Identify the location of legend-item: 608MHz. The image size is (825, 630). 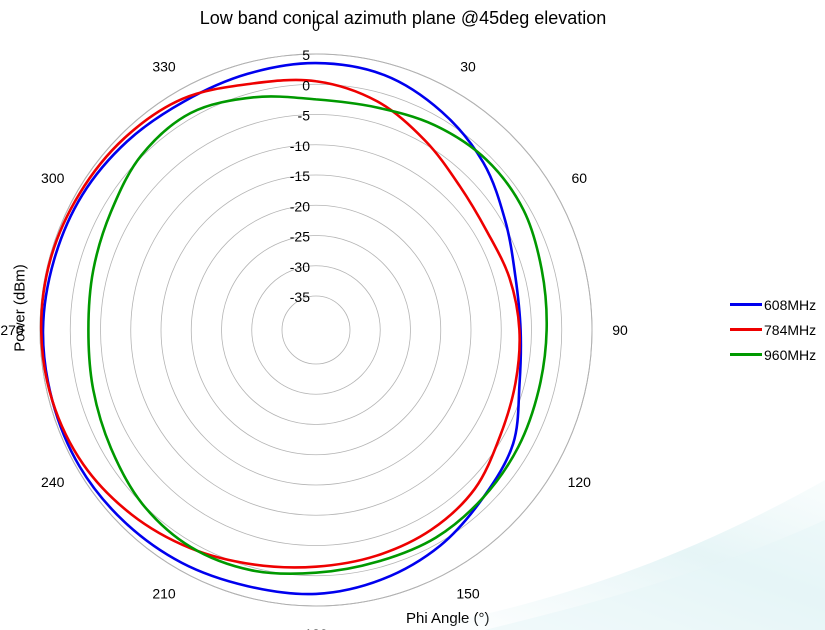
(773, 304).